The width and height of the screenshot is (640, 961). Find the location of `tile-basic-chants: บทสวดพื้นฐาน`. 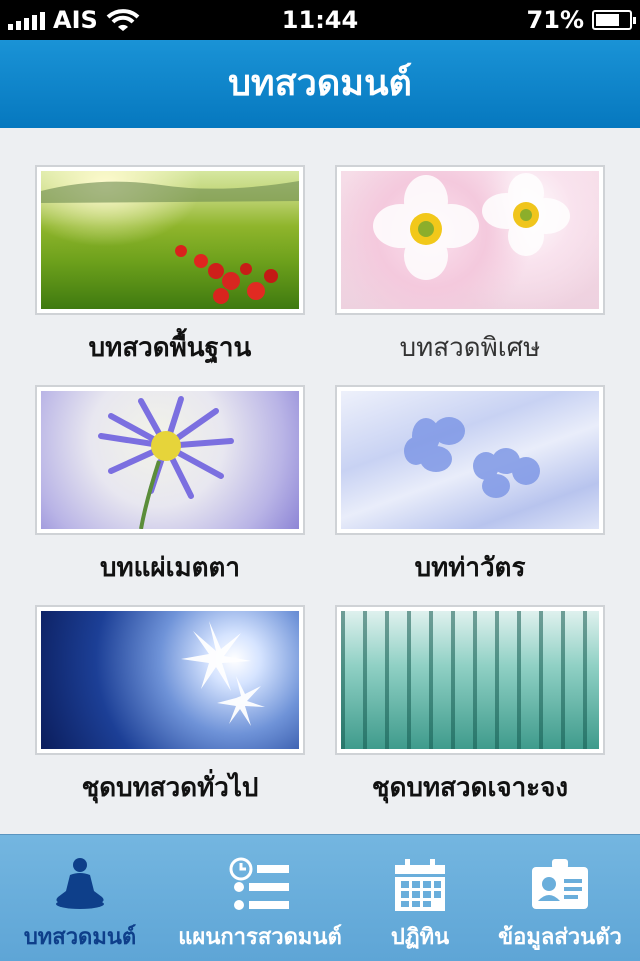

tile-basic-chants: บทสวดพื้นฐาน is located at coordinates (170, 266).